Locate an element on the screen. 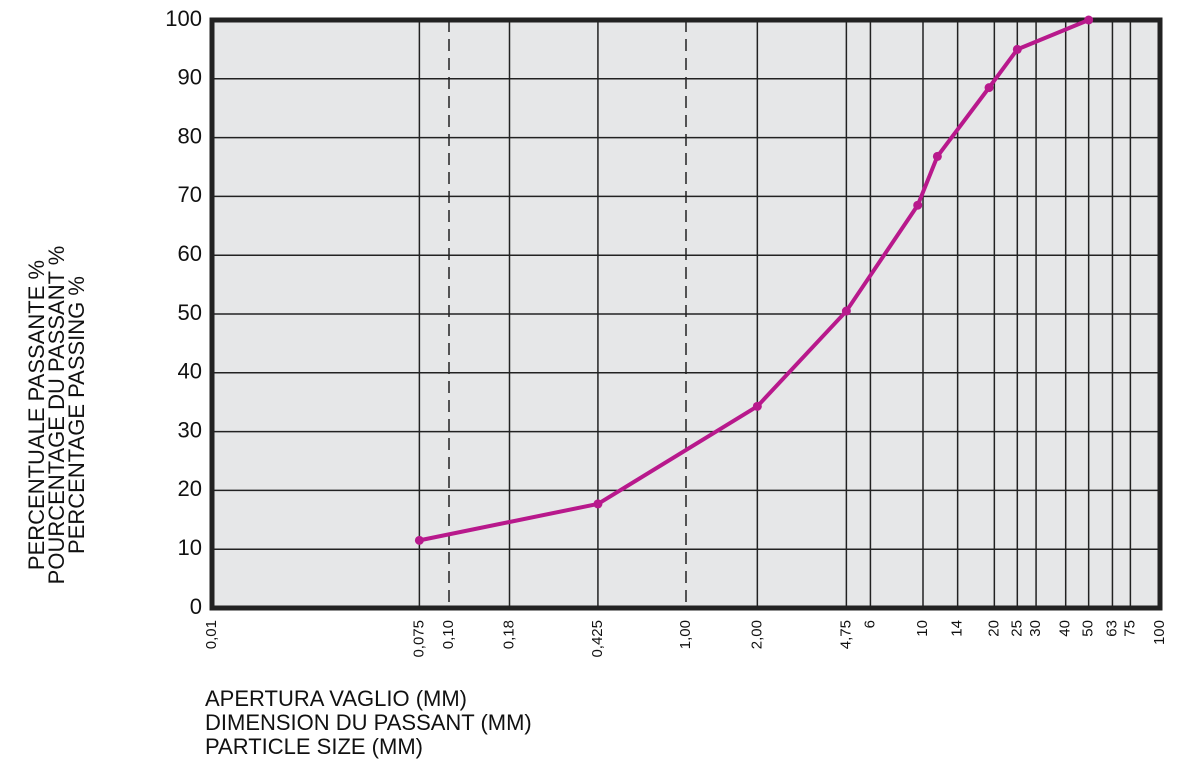 The height and width of the screenshot is (770, 1183). y-tick-label: 0 is located at coordinates (196, 606).